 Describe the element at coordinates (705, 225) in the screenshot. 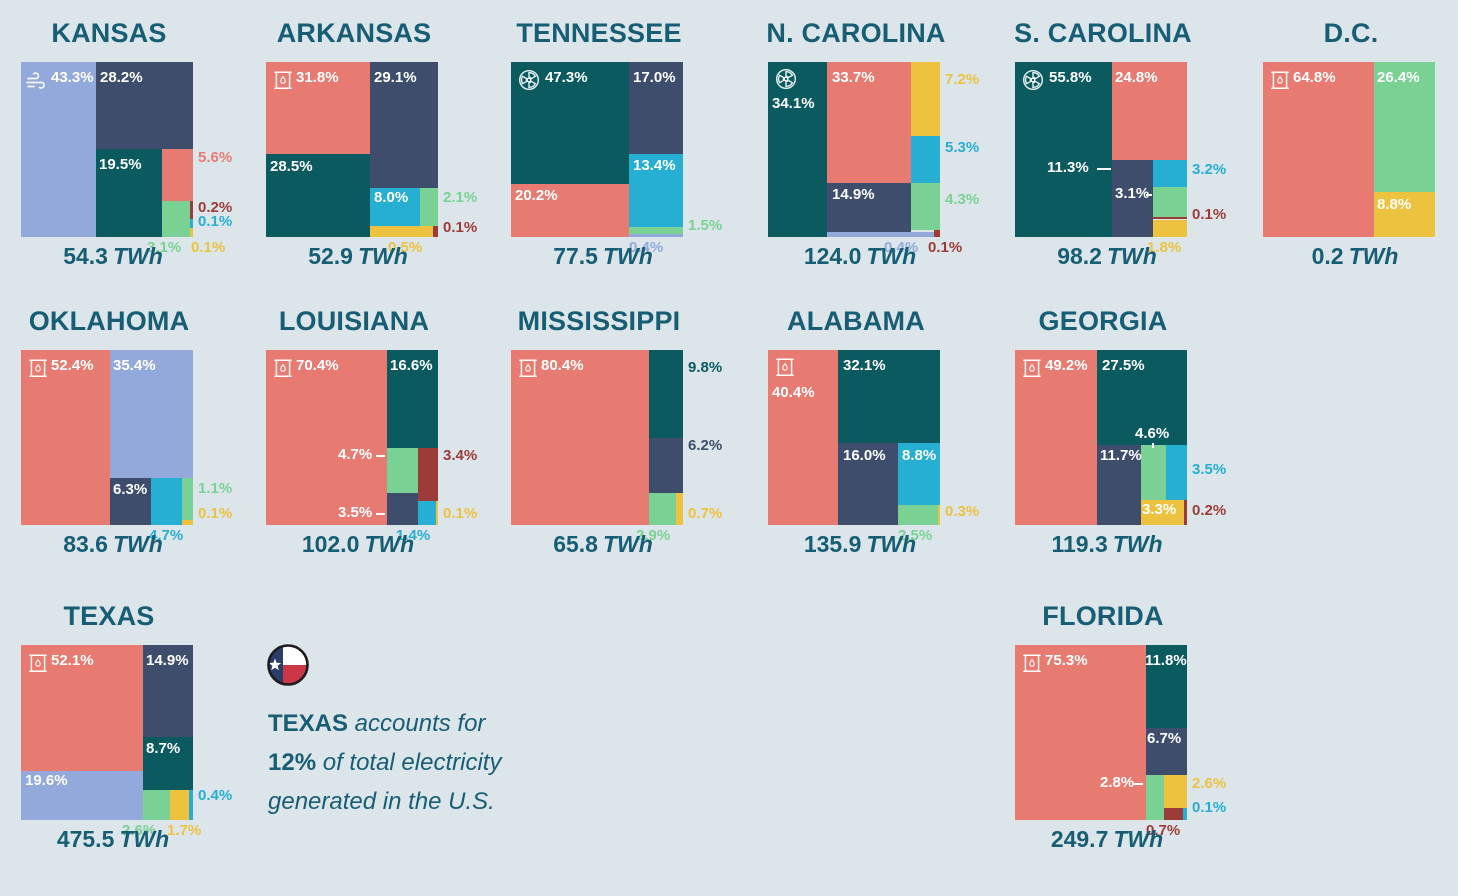

I see `pct-label: 1.5%` at that location.